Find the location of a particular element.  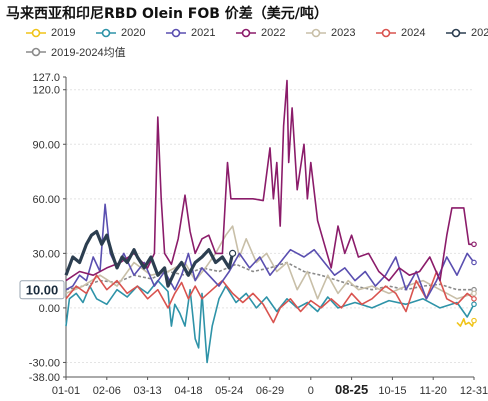

x-tick-label: 12-31 is located at coordinates (474, 391).